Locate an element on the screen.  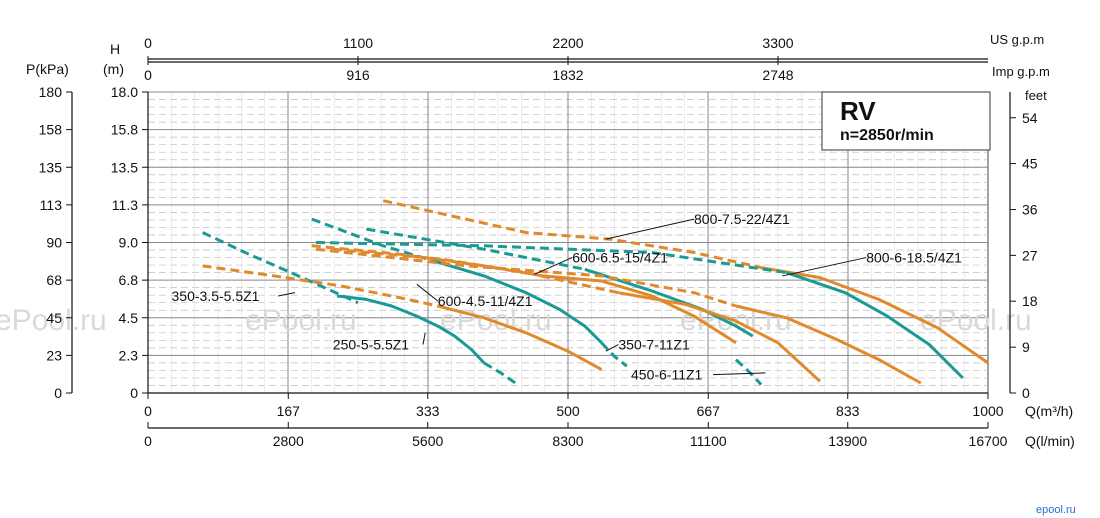
curve-250-5-5-5z1-ext- is located at coordinates (501, 373).